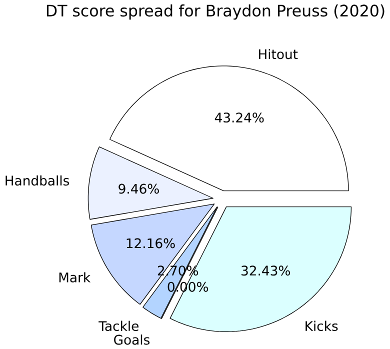 The height and width of the screenshot is (349, 390). Describe the element at coordinates (138, 189) in the screenshot. I see `data-label: 9.46%` at that location.